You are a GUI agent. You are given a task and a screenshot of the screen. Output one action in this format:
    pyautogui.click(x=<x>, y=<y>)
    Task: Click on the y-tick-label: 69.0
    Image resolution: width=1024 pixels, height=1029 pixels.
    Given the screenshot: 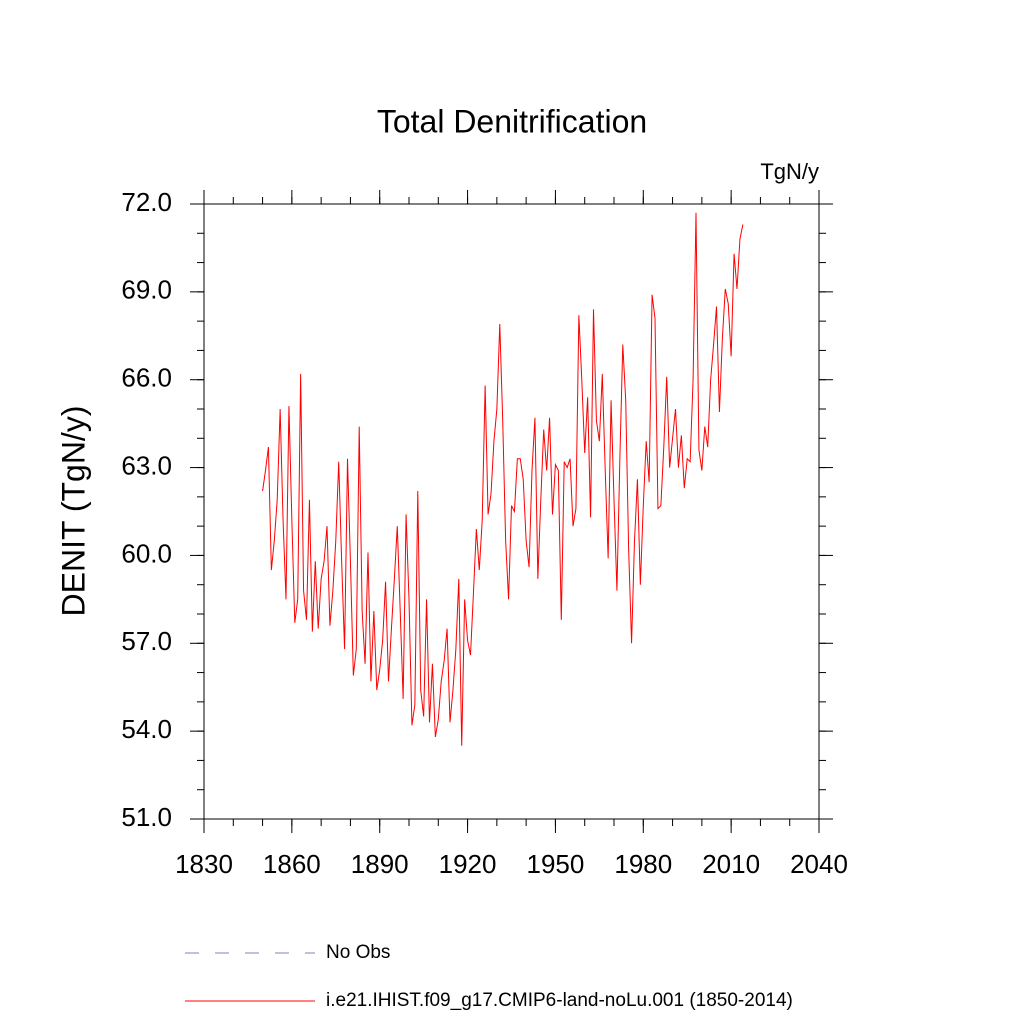 What is the action you would take?
    pyautogui.click(x=146, y=290)
    